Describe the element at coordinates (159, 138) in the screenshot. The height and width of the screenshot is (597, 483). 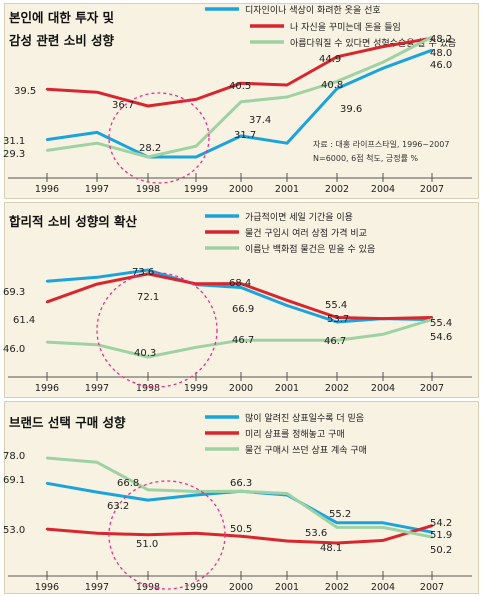
I see `chart1-highlight-circle` at that location.